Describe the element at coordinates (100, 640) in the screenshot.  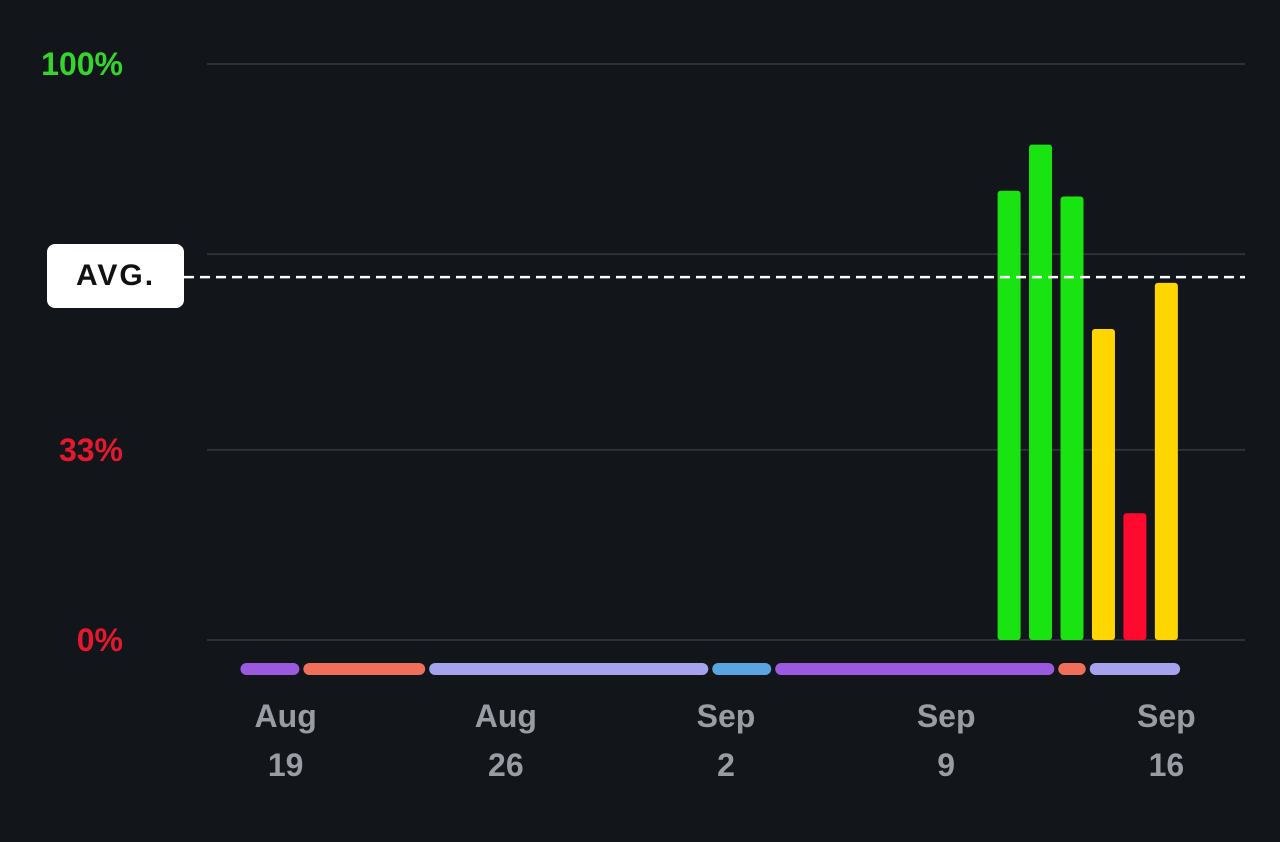
I see `y-tick-label: 0%` at that location.